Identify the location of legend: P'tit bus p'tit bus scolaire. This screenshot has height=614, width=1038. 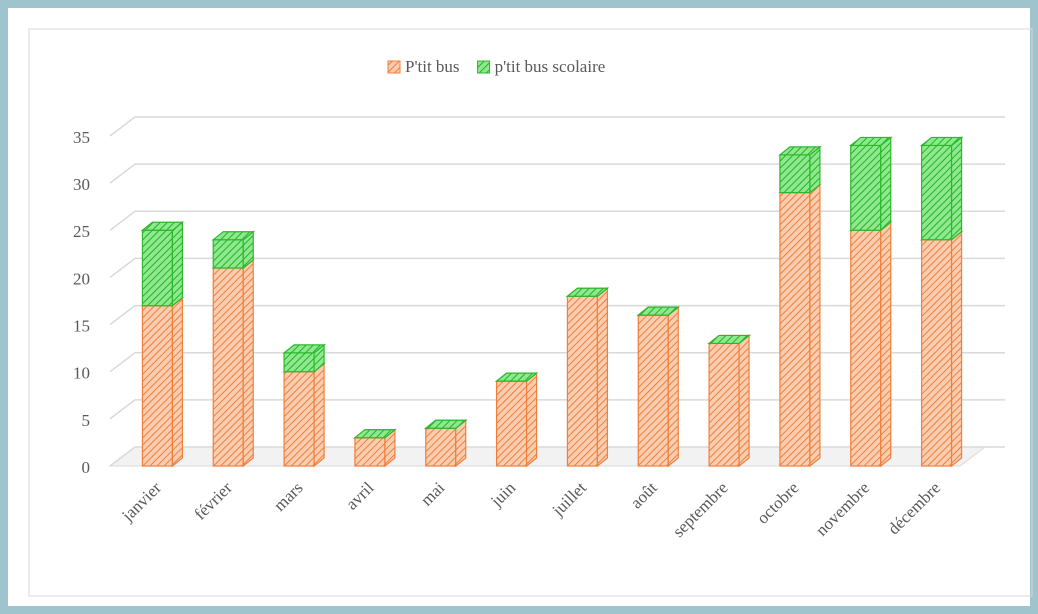
(496, 66).